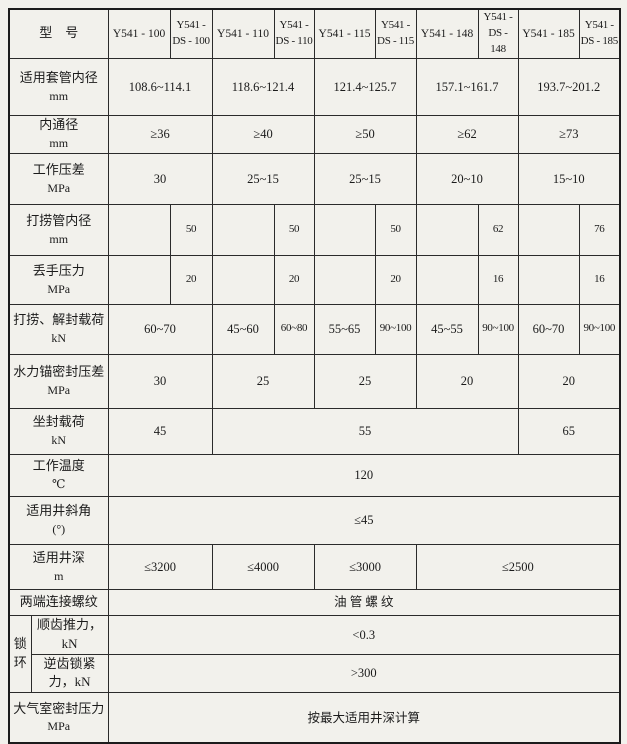 The height and width of the screenshot is (744, 627). Describe the element at coordinates (599, 40) in the screenshot. I see `model-line-2: DS - 185` at that location.